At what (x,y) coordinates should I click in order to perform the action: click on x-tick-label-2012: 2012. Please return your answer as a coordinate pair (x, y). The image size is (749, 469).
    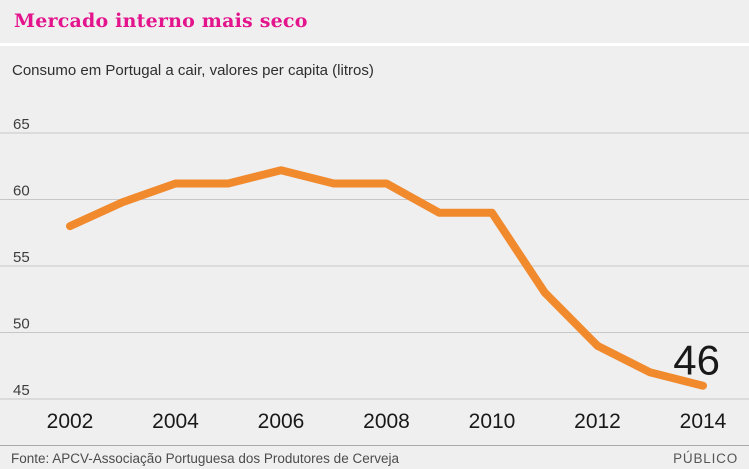
    Looking at the image, I should click on (597, 421).